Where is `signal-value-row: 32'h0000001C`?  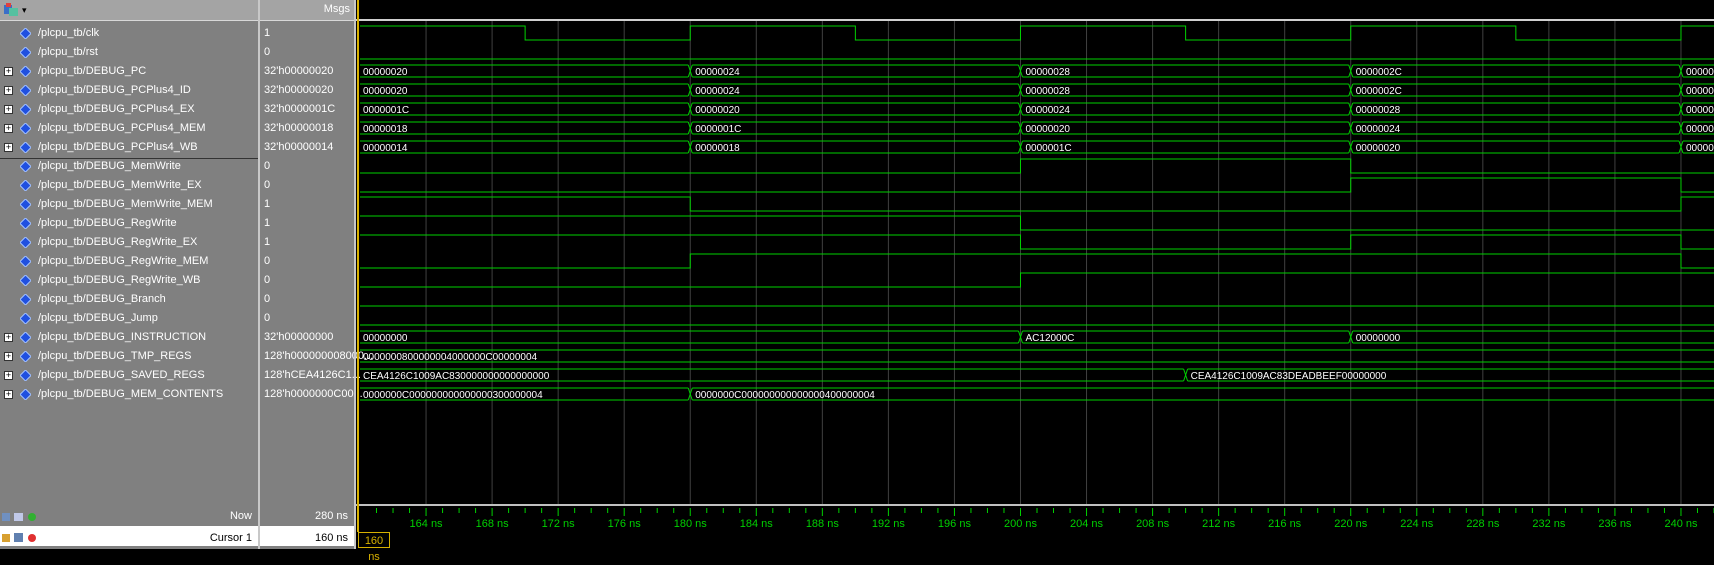
signal-value-row: 32'h0000001C is located at coordinates (307, 109).